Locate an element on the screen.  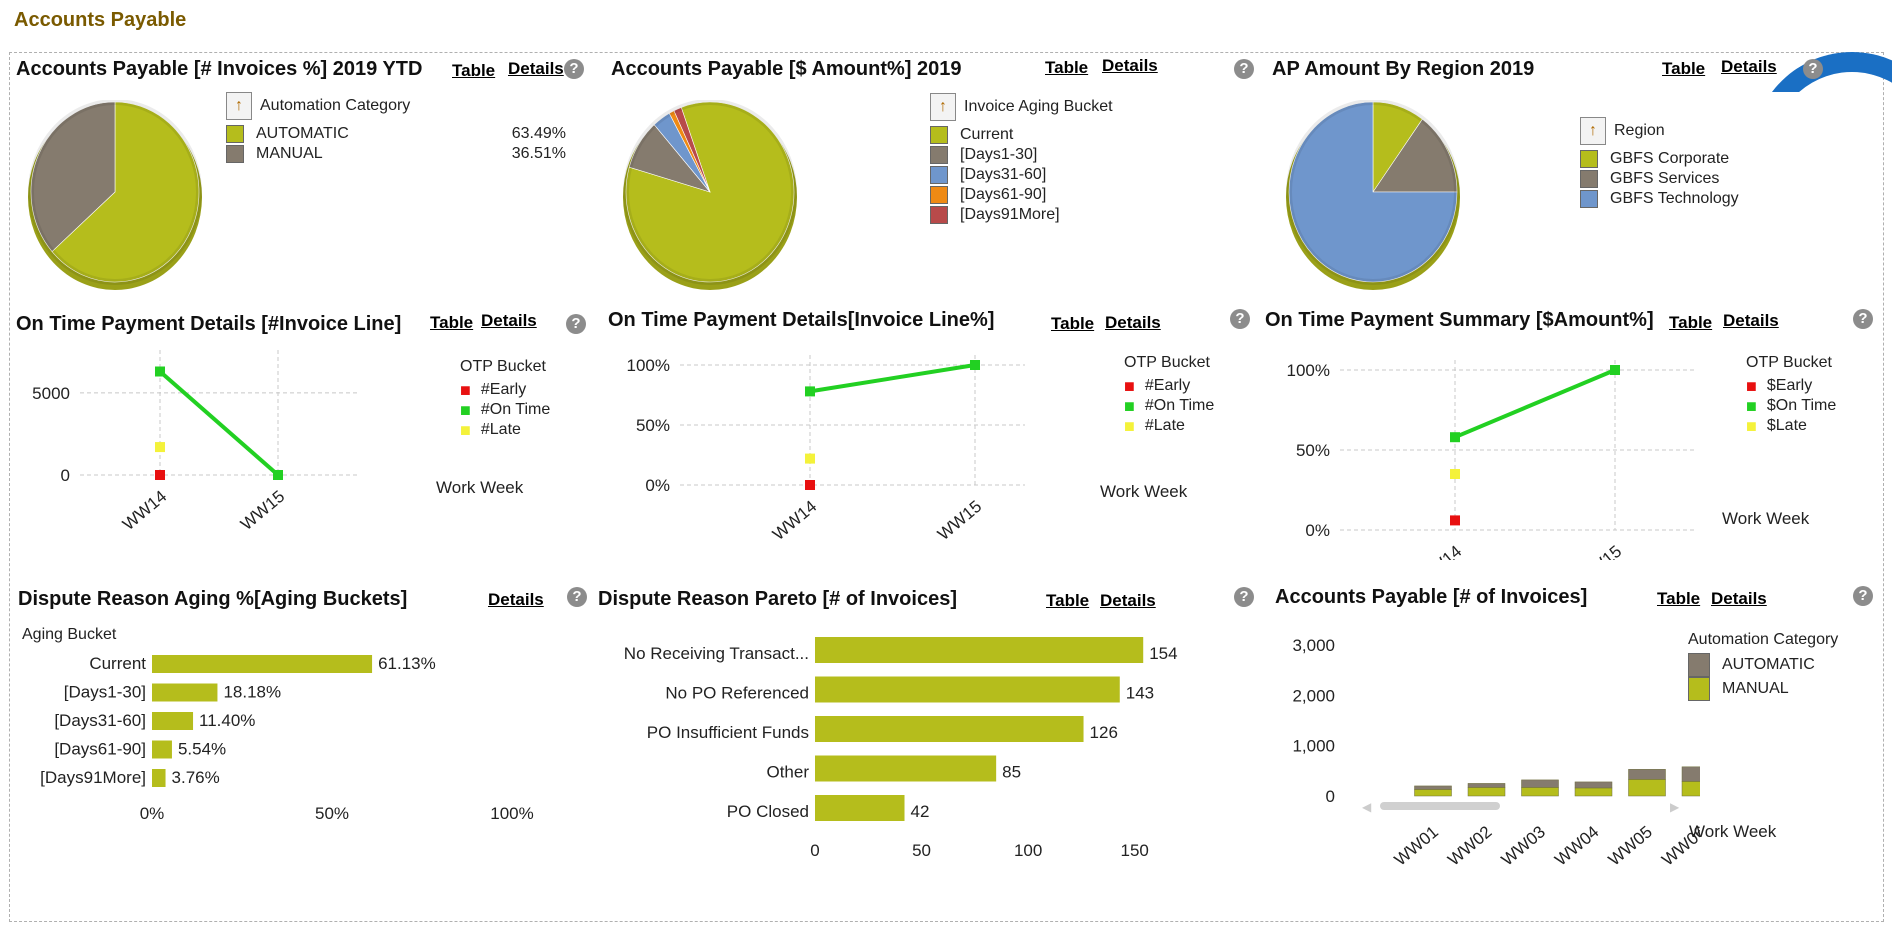
horizontal-scrollbar: ◀ ▶ is located at coordinates (1522, 807).